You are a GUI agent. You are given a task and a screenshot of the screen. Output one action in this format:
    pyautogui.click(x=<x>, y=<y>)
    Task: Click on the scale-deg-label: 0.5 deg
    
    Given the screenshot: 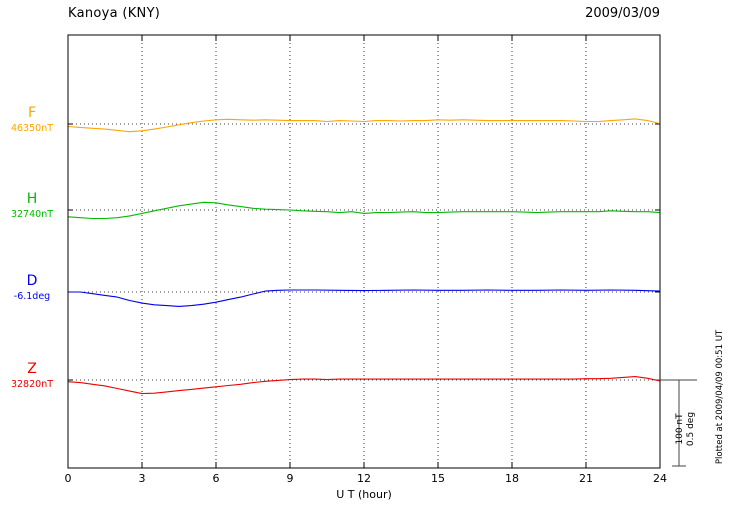 What is the action you would take?
    pyautogui.click(x=691, y=429)
    